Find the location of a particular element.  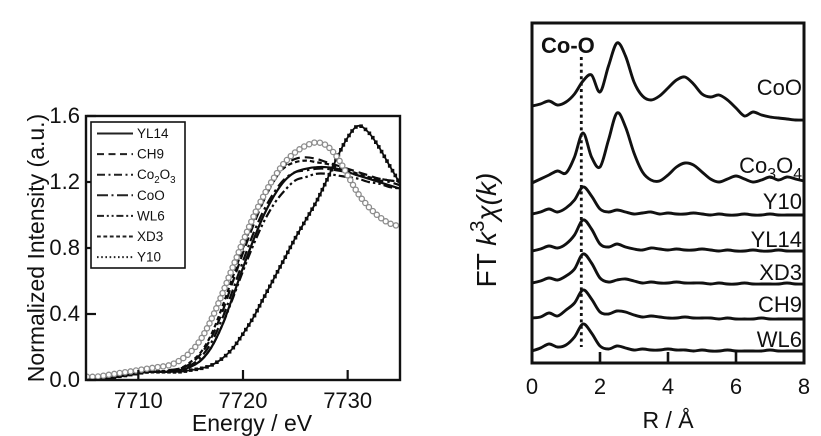

legend-label: WL6 is located at coordinates (151, 215).